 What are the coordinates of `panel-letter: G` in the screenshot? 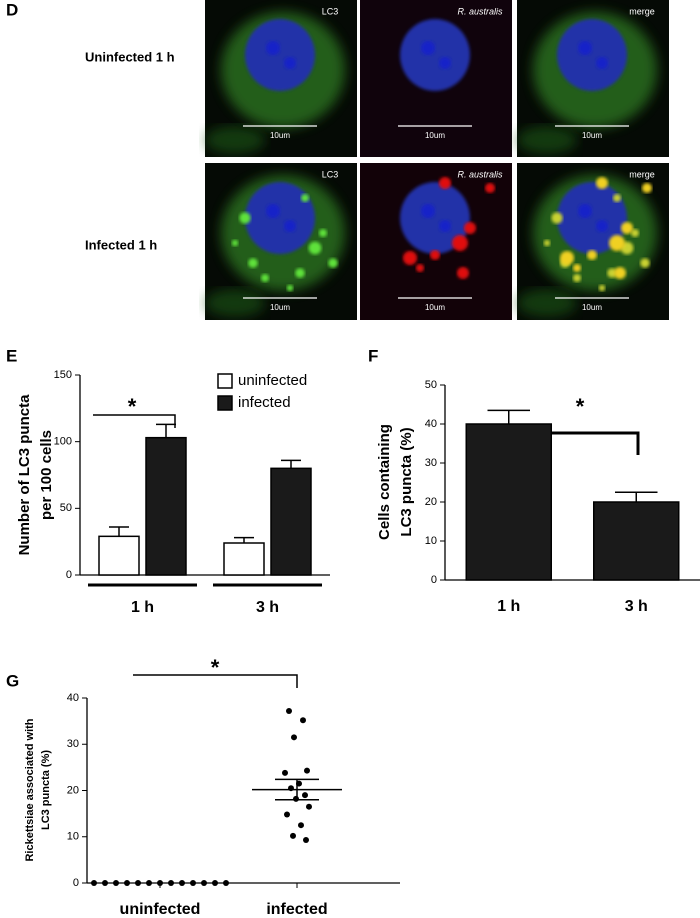 It's located at (12, 680).